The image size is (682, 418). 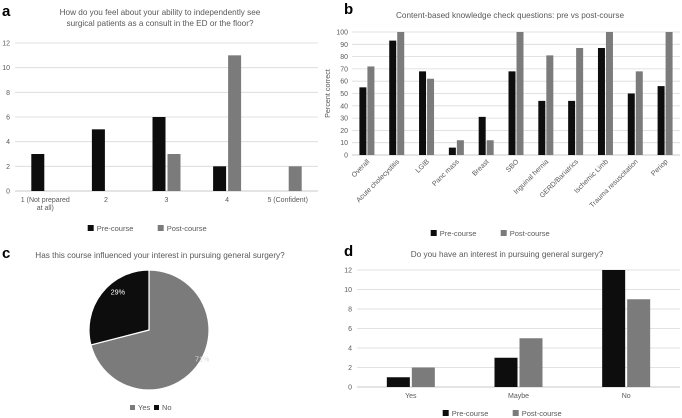 What do you see at coordinates (423, 166) in the screenshot?
I see `x-tick-label: LGIB` at bounding box center [423, 166].